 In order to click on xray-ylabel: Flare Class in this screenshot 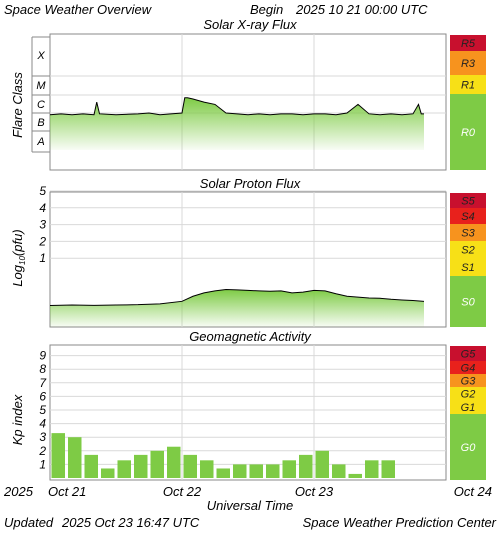, I will do `click(17, 105)`.